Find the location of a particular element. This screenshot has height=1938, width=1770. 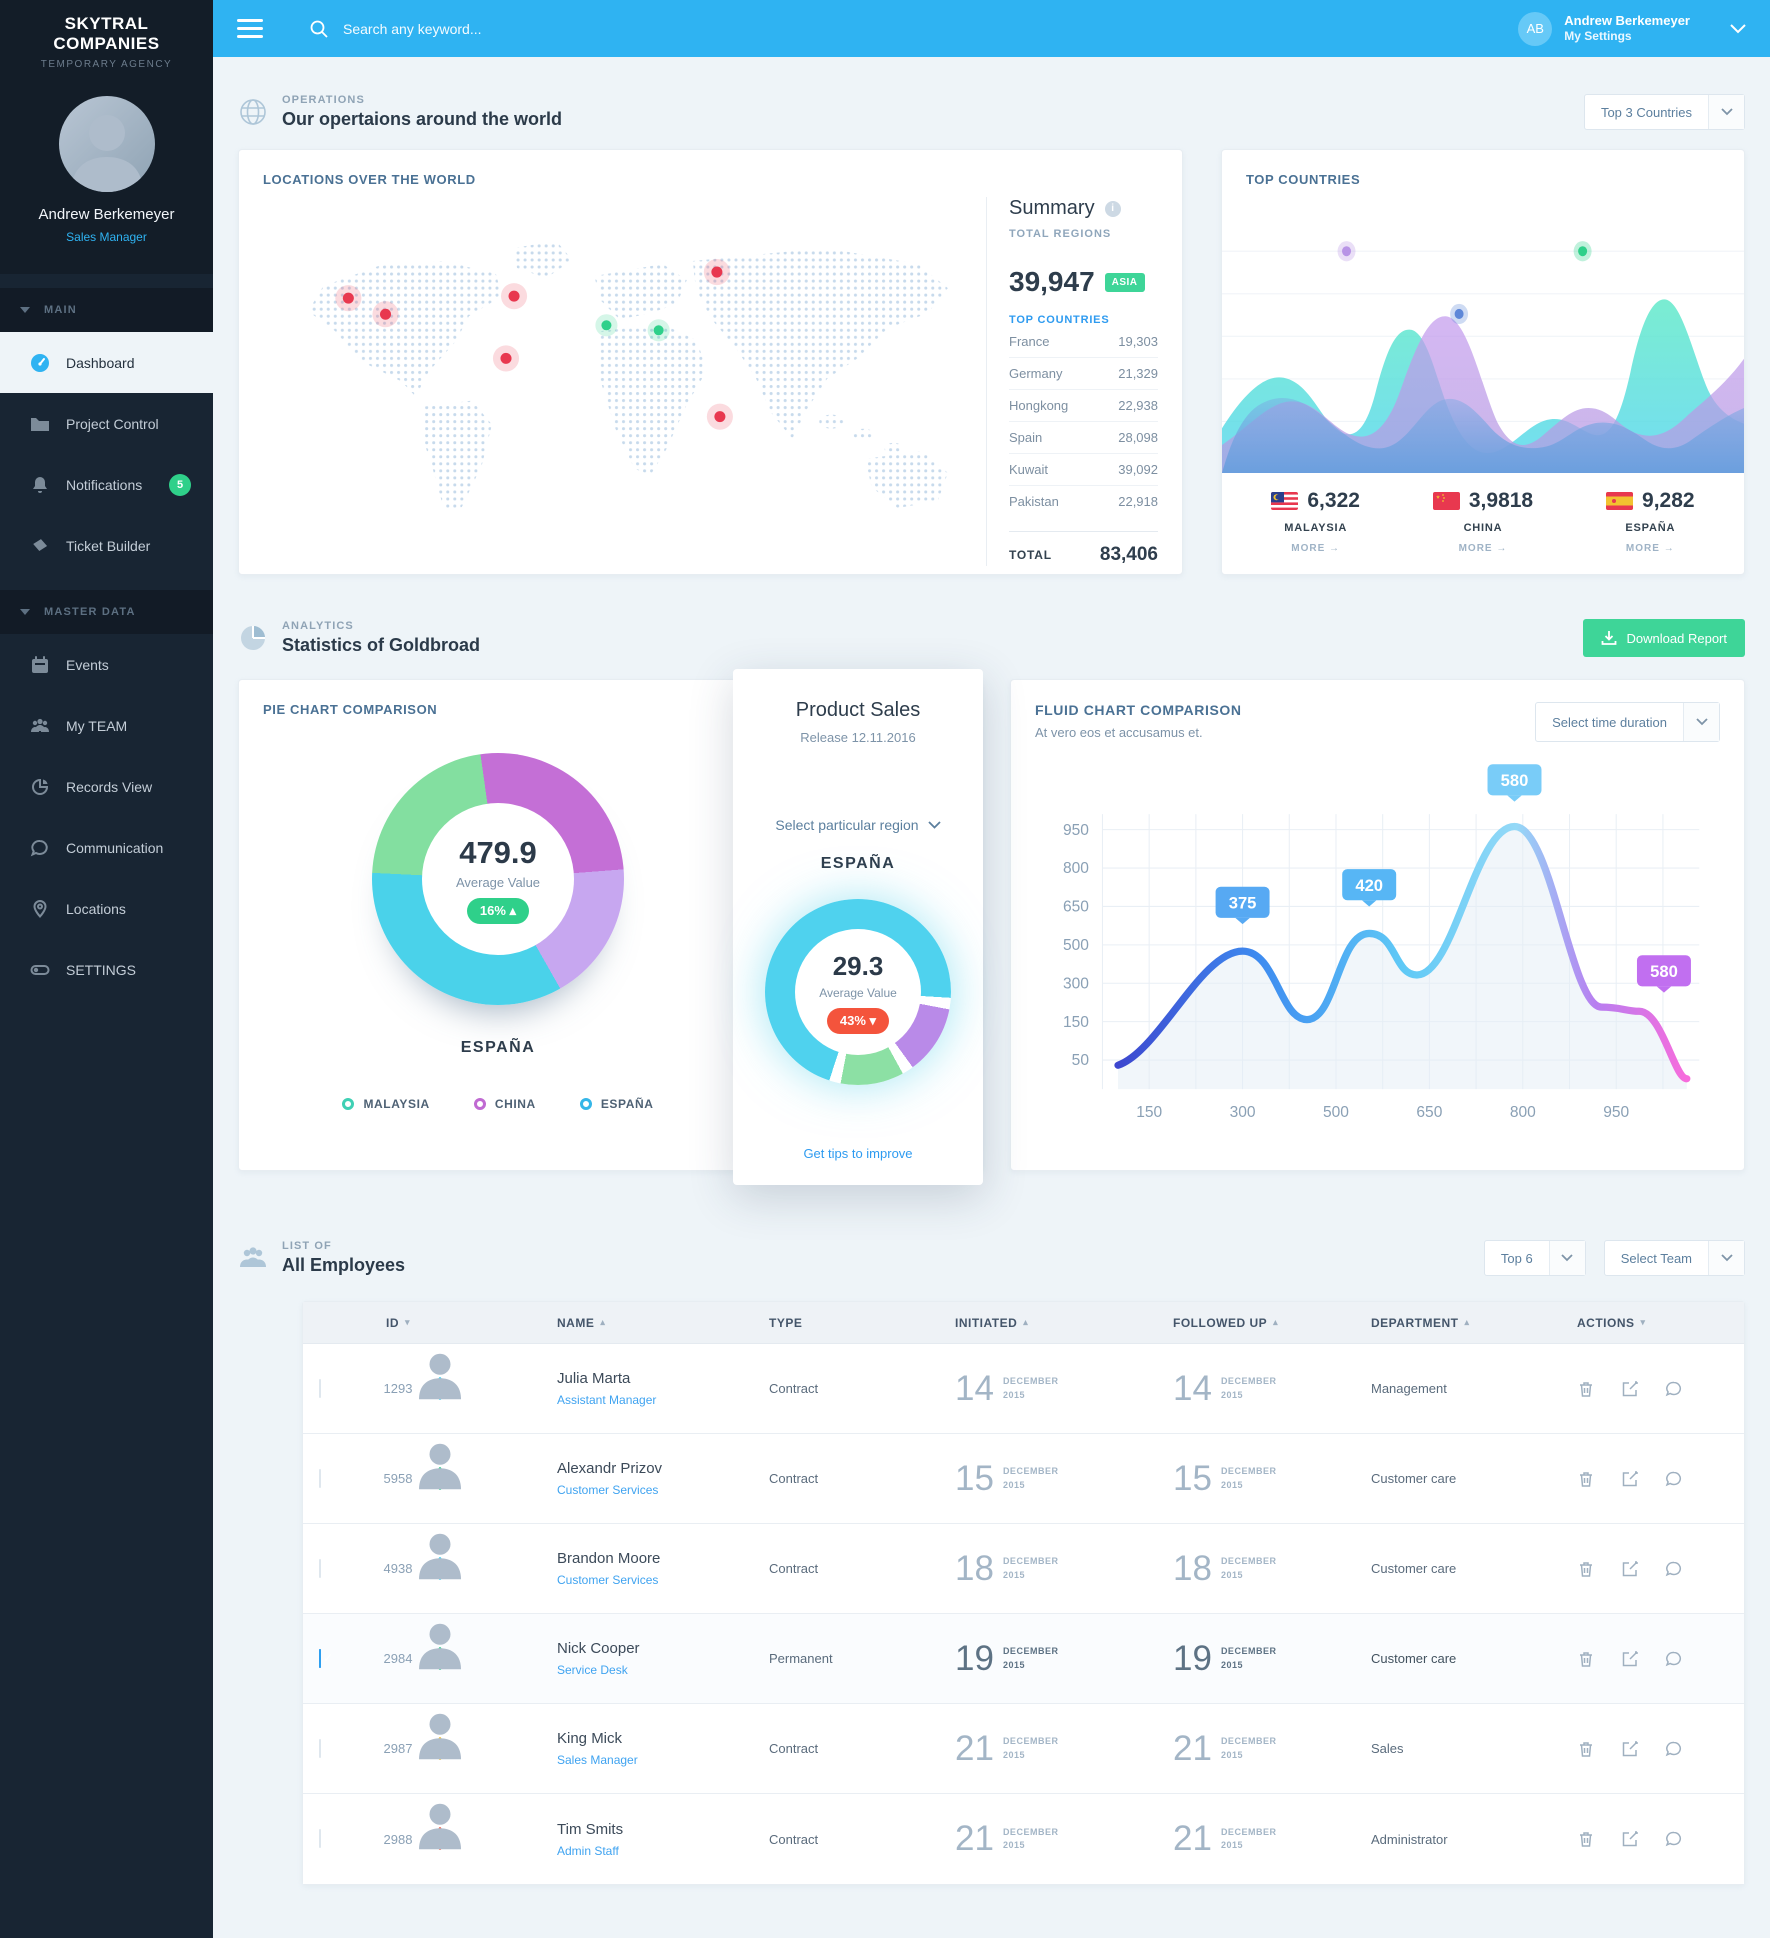

sidebar-item-settings: SETTINGS is located at coordinates (106, 969).